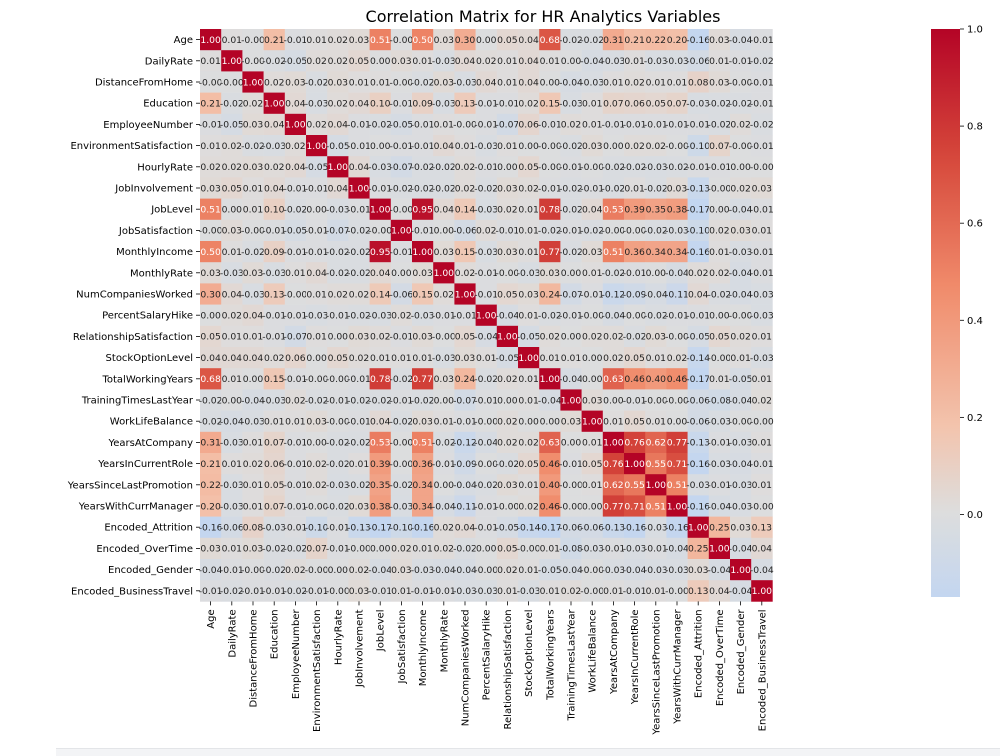  Describe the element at coordinates (274, 252) in the screenshot. I see `cell-value-label: 0.09` at that location.